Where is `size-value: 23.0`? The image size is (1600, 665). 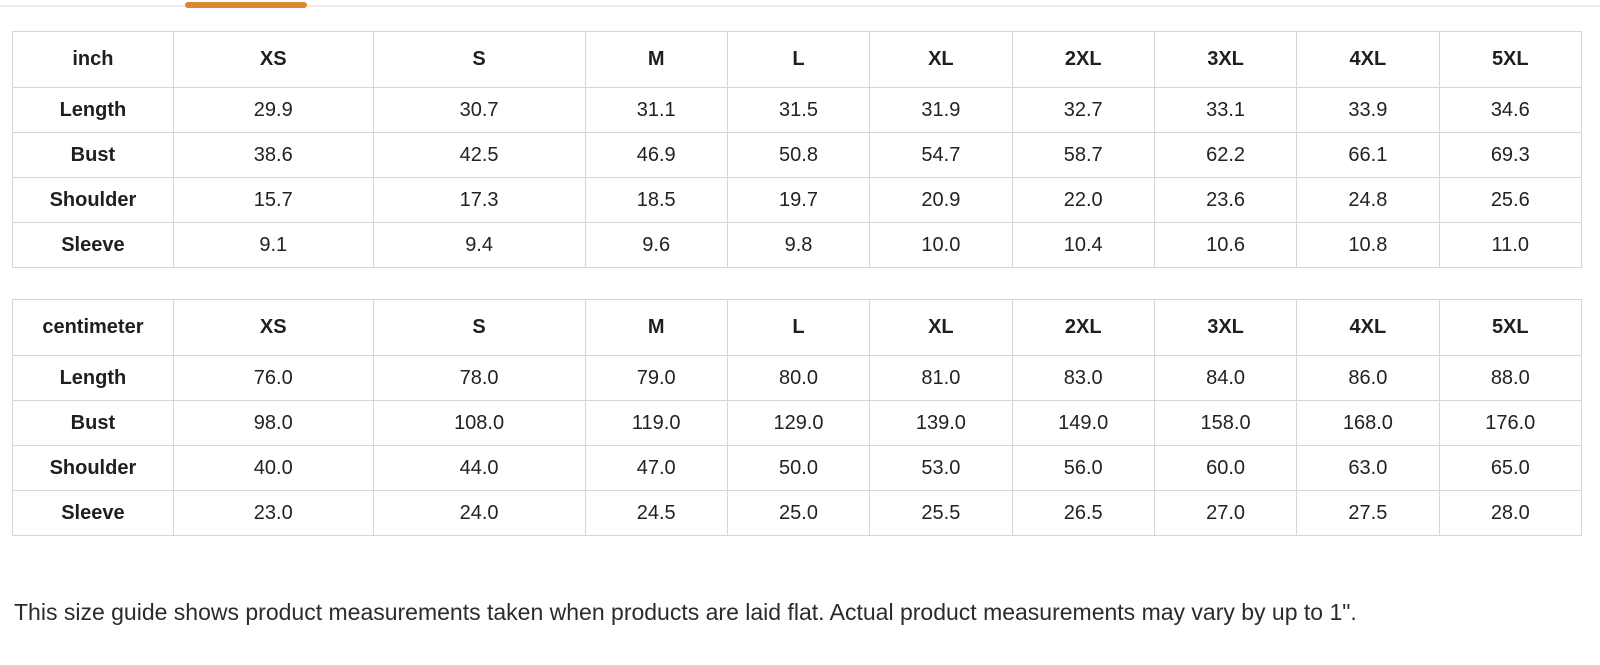 size-value: 23.0 is located at coordinates (273, 513).